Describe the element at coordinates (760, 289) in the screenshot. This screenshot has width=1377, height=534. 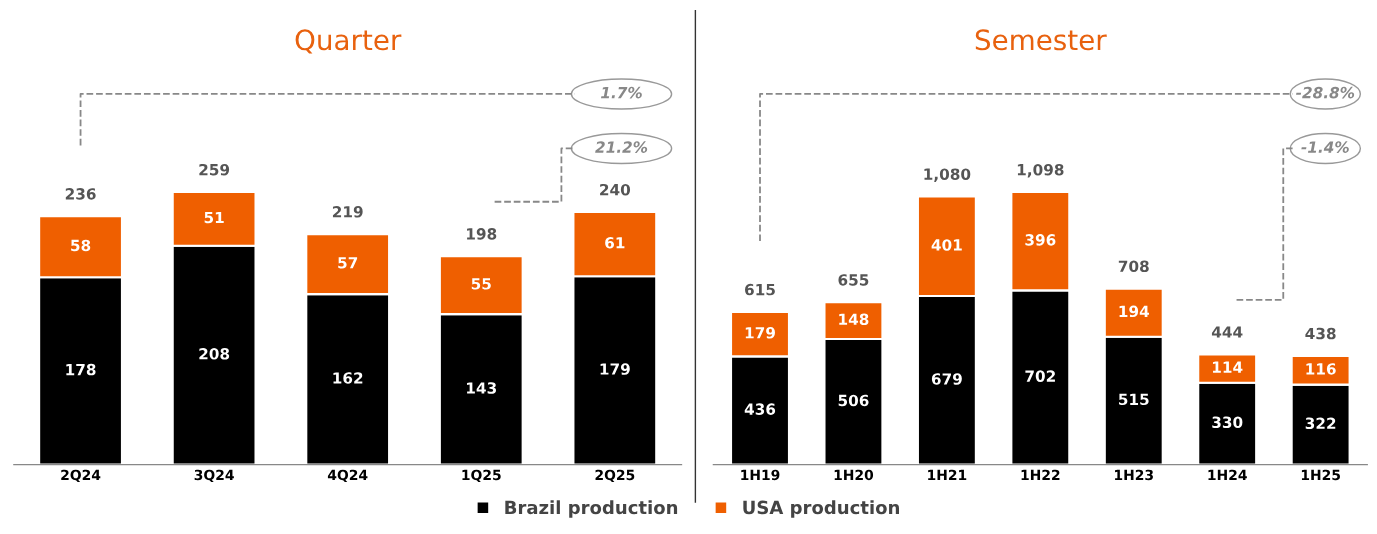
I see `total-label: 615` at that location.